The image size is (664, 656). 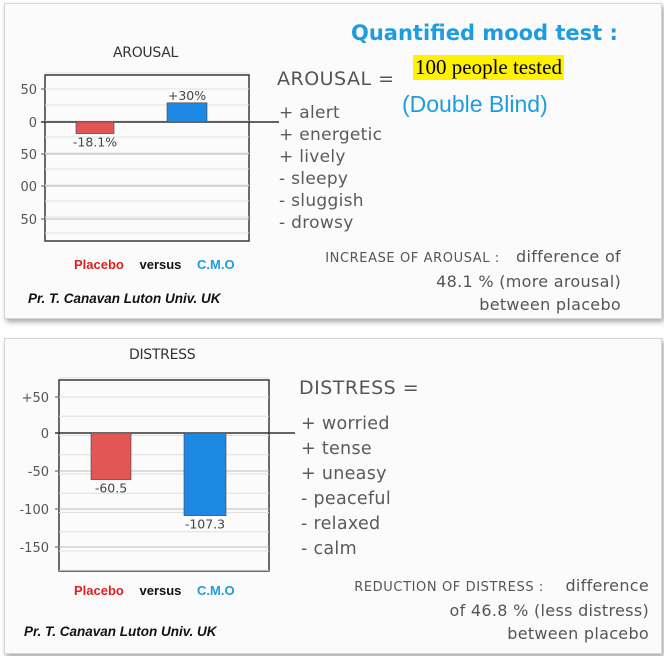 I want to click on distress-credit: Pr. T. Canavan Luton Univ. UK, so click(x=120, y=631).